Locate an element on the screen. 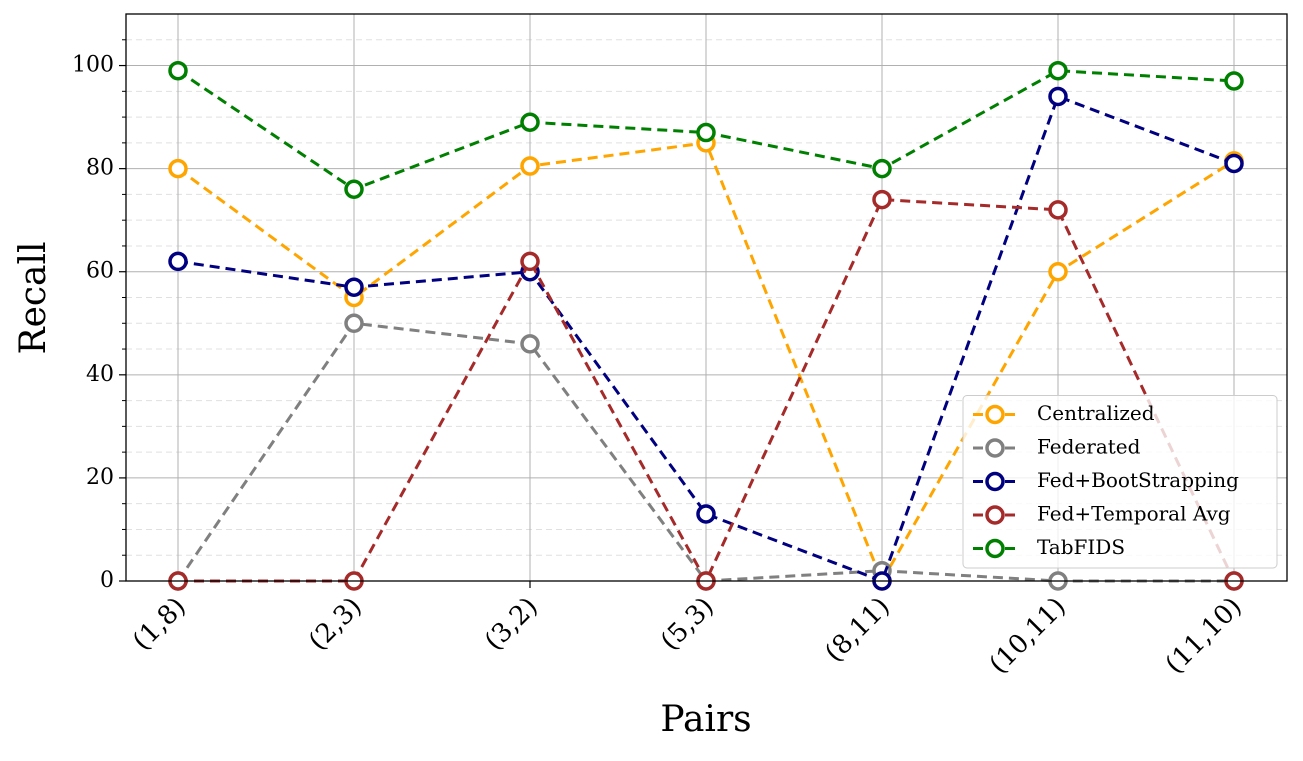 The image size is (1303, 761). x-tick-label: (10,11) is located at coordinates (1028, 636).